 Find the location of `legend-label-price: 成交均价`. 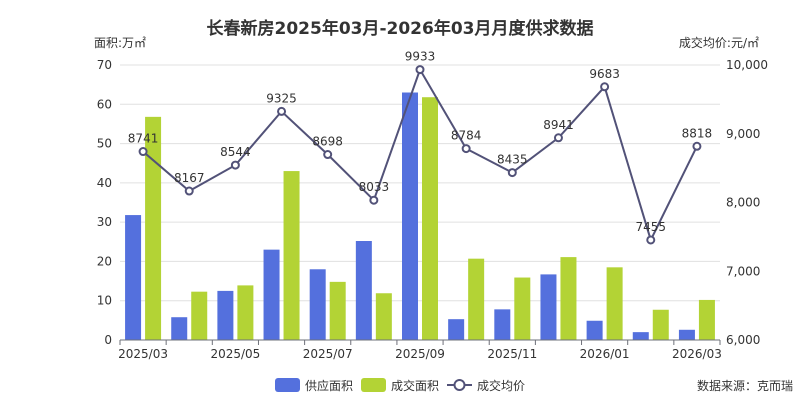

legend-label-price: 成交均价 is located at coordinates (501, 385).